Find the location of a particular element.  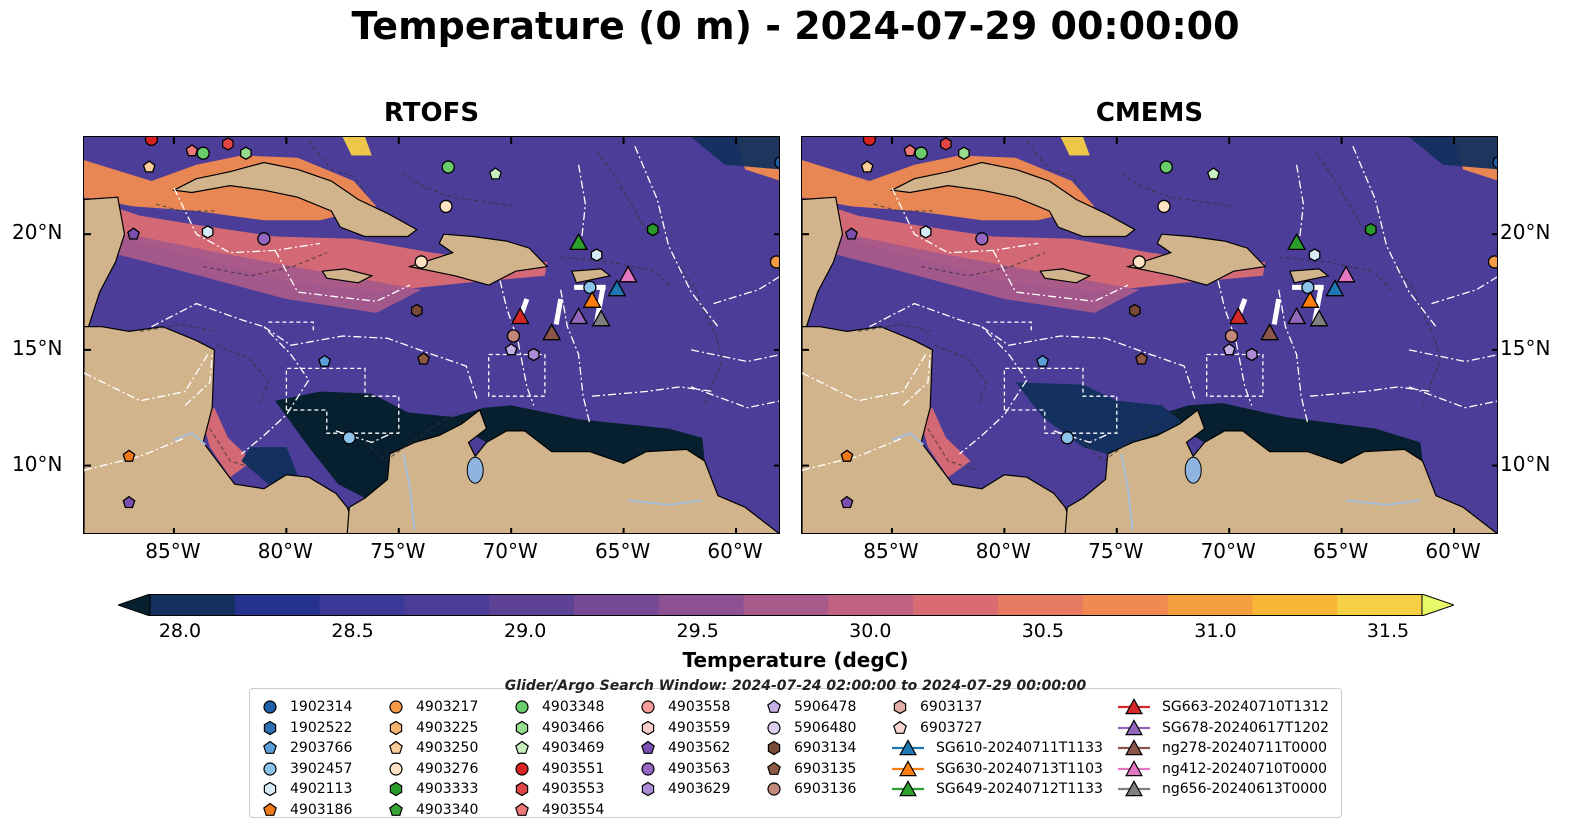

colorbar-tick-label: 31.0 is located at coordinates (1215, 631).